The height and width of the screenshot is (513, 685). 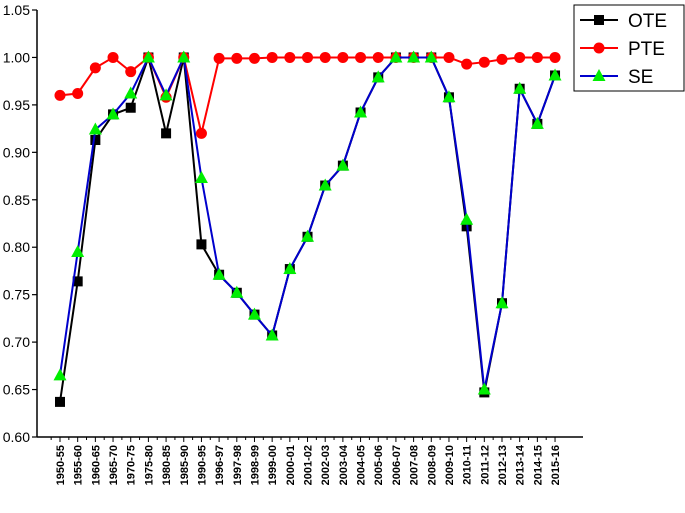 What do you see at coordinates (16, 342) in the screenshot?
I see `y-tick-label: 0.70` at bounding box center [16, 342].